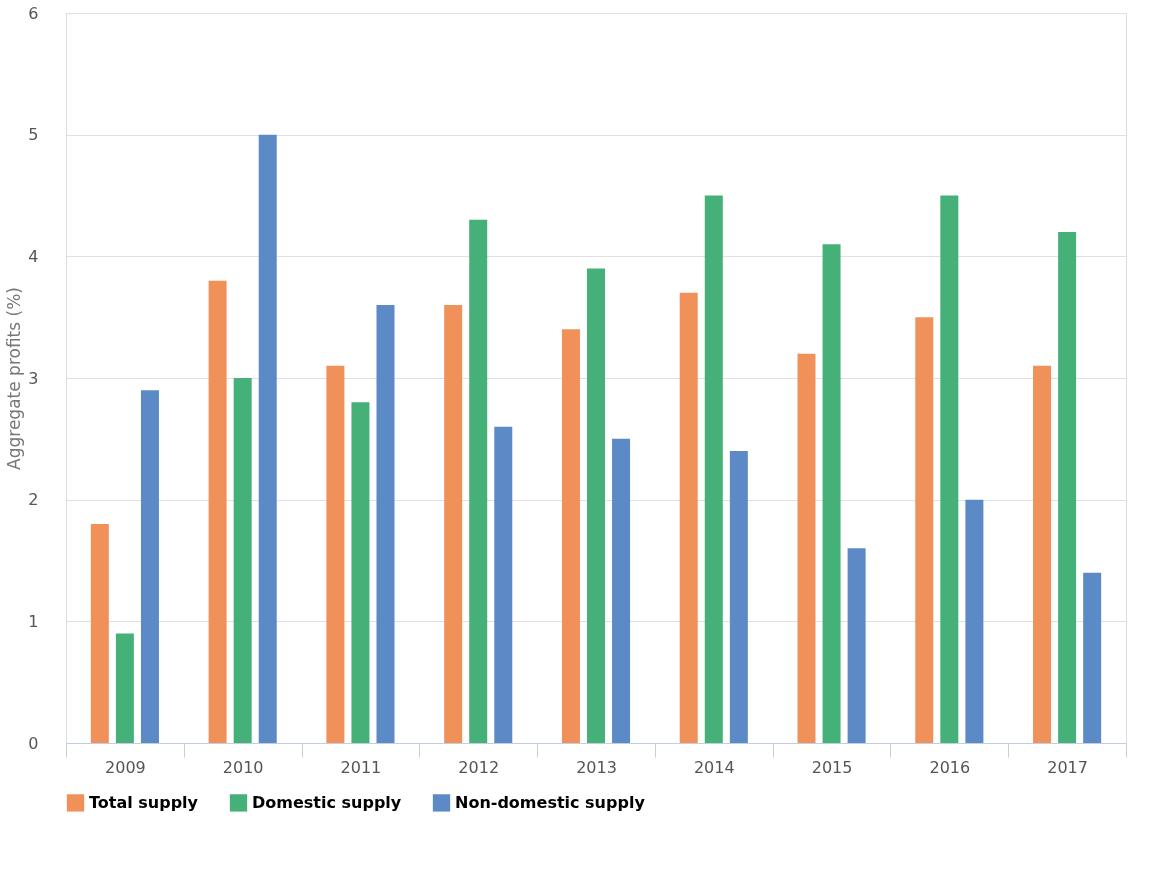 The image size is (1151, 873). What do you see at coordinates (33, 500) in the screenshot?
I see `y-tick-label: 2` at bounding box center [33, 500].